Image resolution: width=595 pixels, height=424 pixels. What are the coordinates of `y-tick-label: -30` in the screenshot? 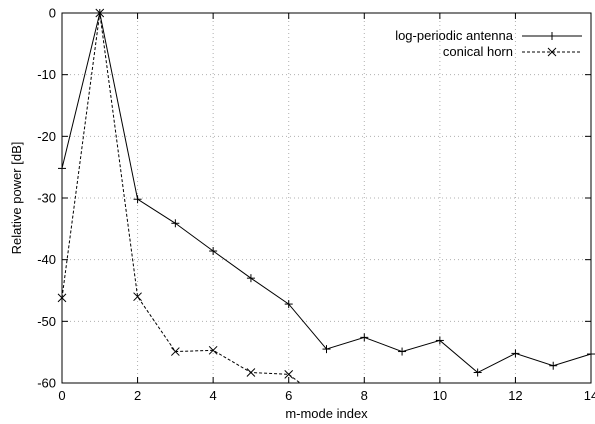 It's located at (46, 198).